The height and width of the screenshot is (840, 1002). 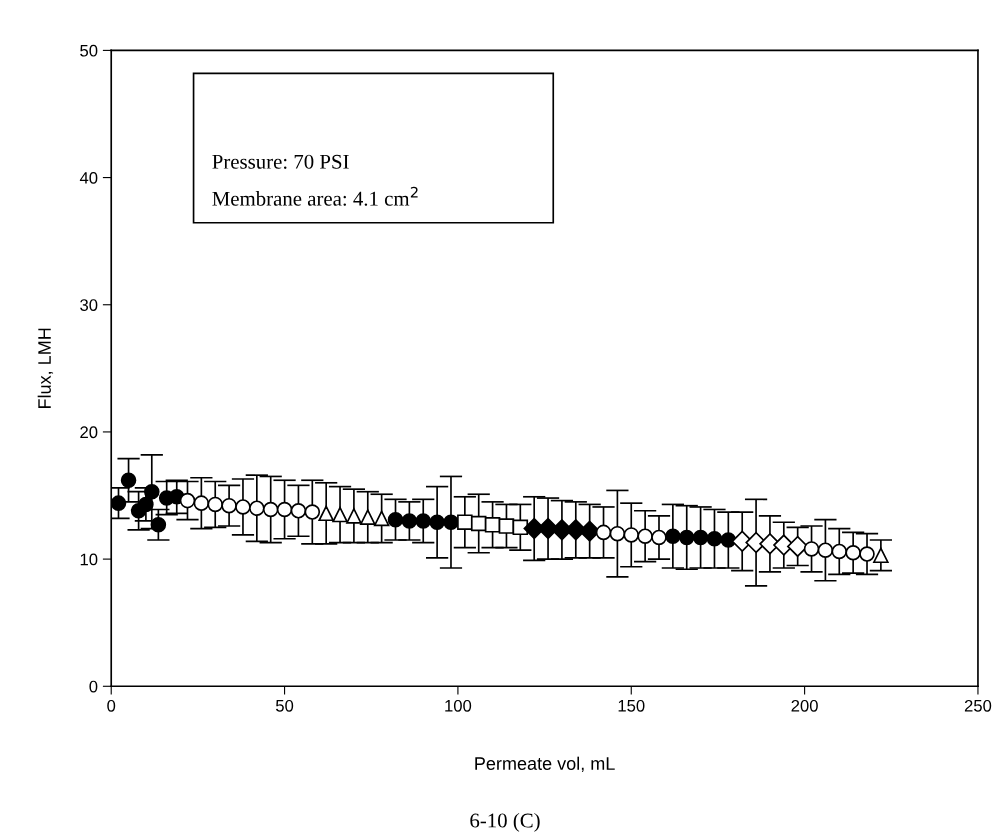 I want to click on y-tick-label: 50, so click(x=89, y=50).